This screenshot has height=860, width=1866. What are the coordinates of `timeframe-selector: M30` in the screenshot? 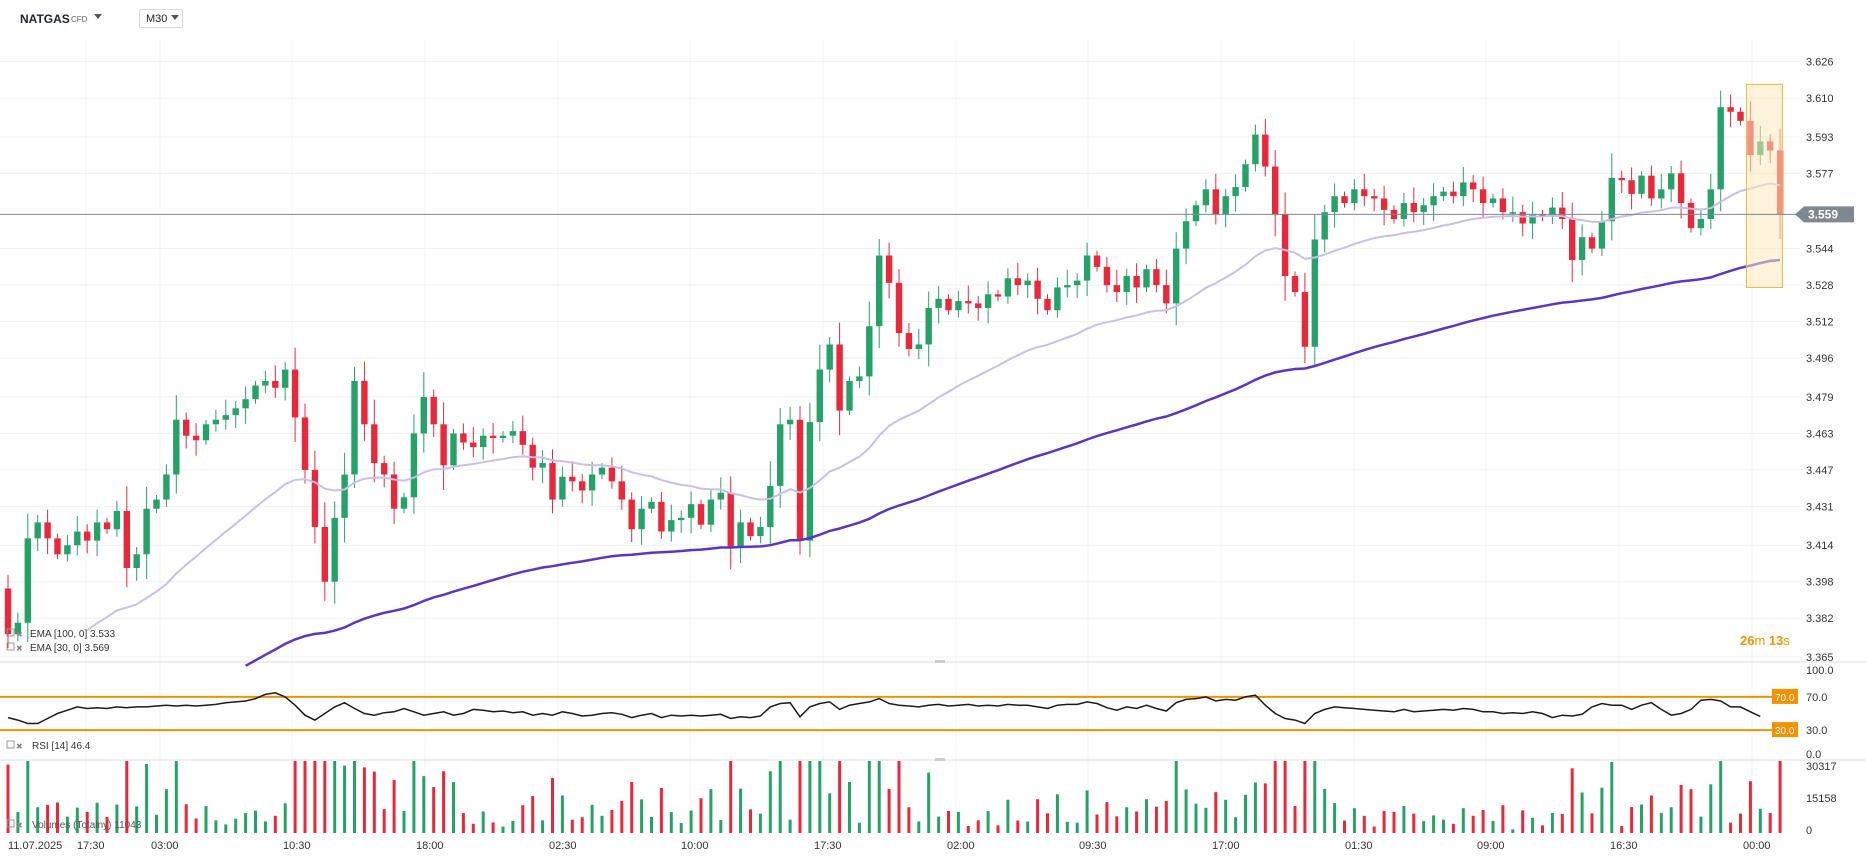 It's located at (161, 18).